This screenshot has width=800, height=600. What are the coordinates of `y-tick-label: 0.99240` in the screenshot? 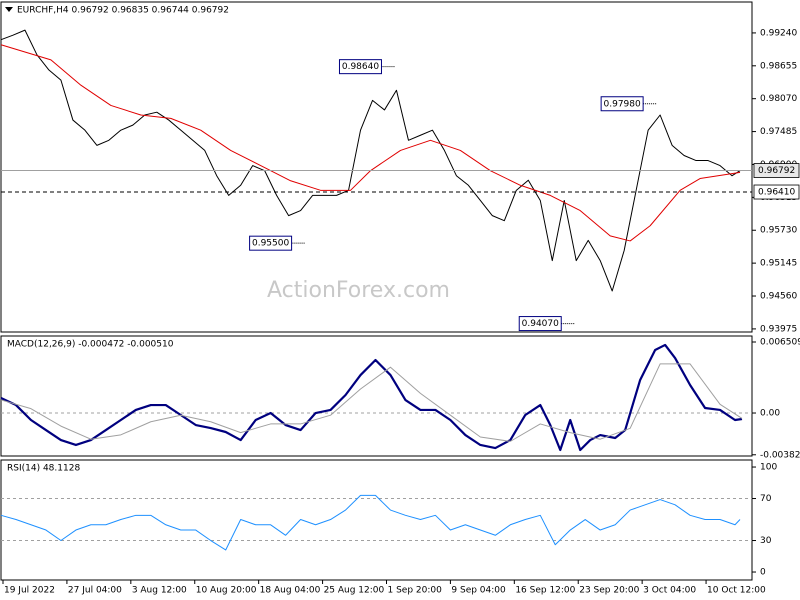 It's located at (778, 33).